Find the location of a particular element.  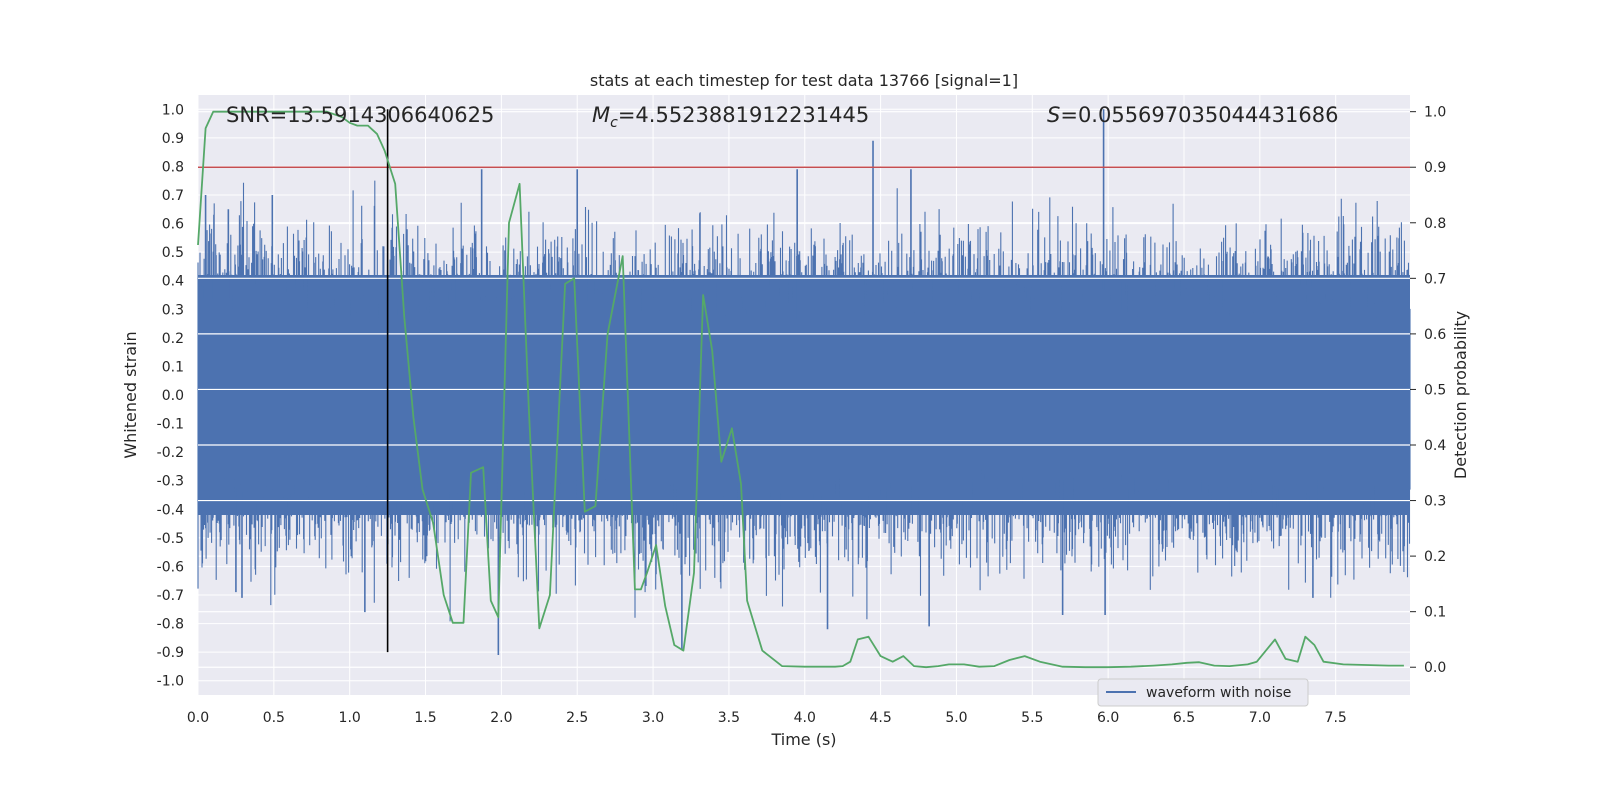

x-tick-label: 2.5 is located at coordinates (577, 718).